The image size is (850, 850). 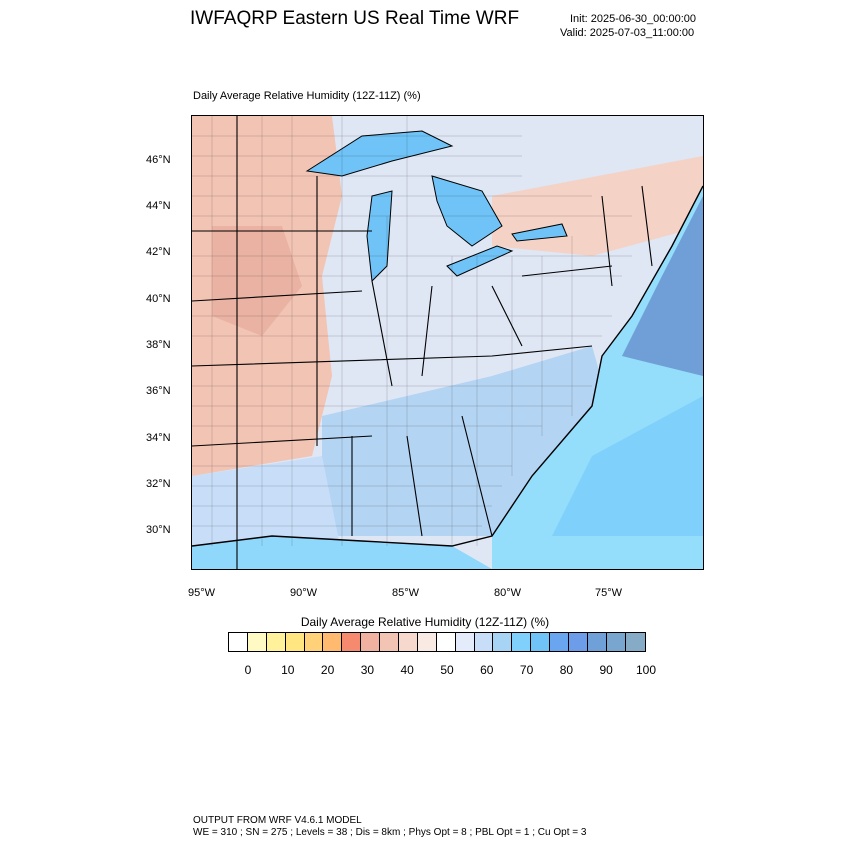 I want to click on footer-model: OUTPUT FROM WRF V4.6.1 MODEL, so click(x=277, y=820).